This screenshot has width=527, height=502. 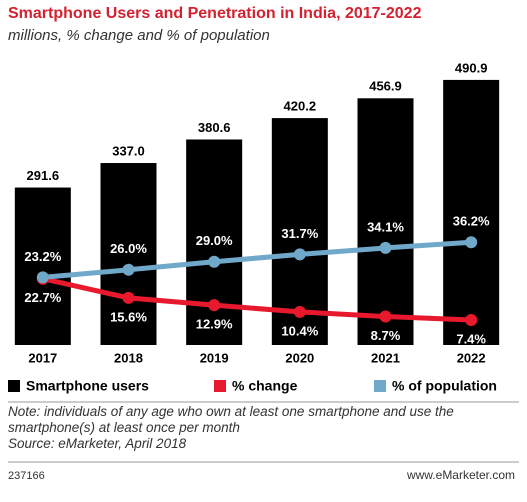 What do you see at coordinates (385, 357) in the screenshot?
I see `x-tick-label: 2021` at bounding box center [385, 357].